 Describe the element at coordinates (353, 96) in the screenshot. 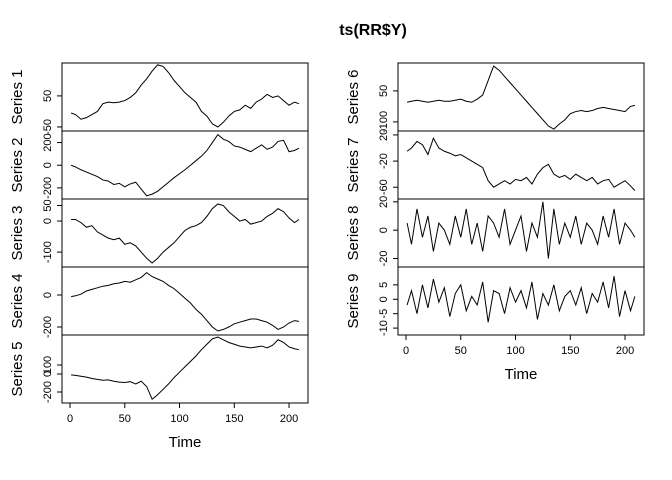

I see `series-label: Series 6` at that location.